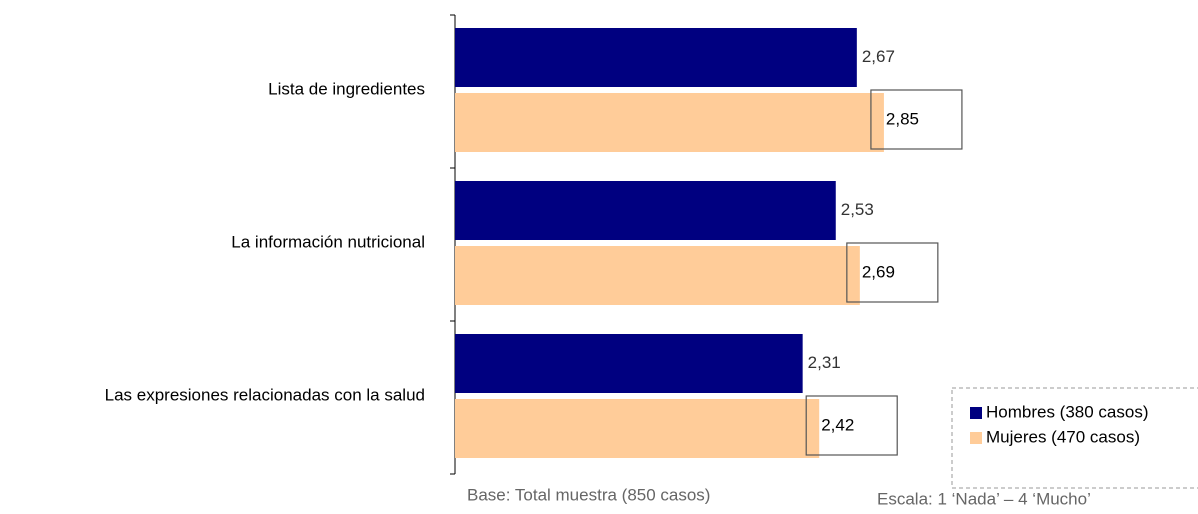 The image size is (1198, 514). Describe the element at coordinates (878, 271) in the screenshot. I see `value-label: 2,69` at that location.